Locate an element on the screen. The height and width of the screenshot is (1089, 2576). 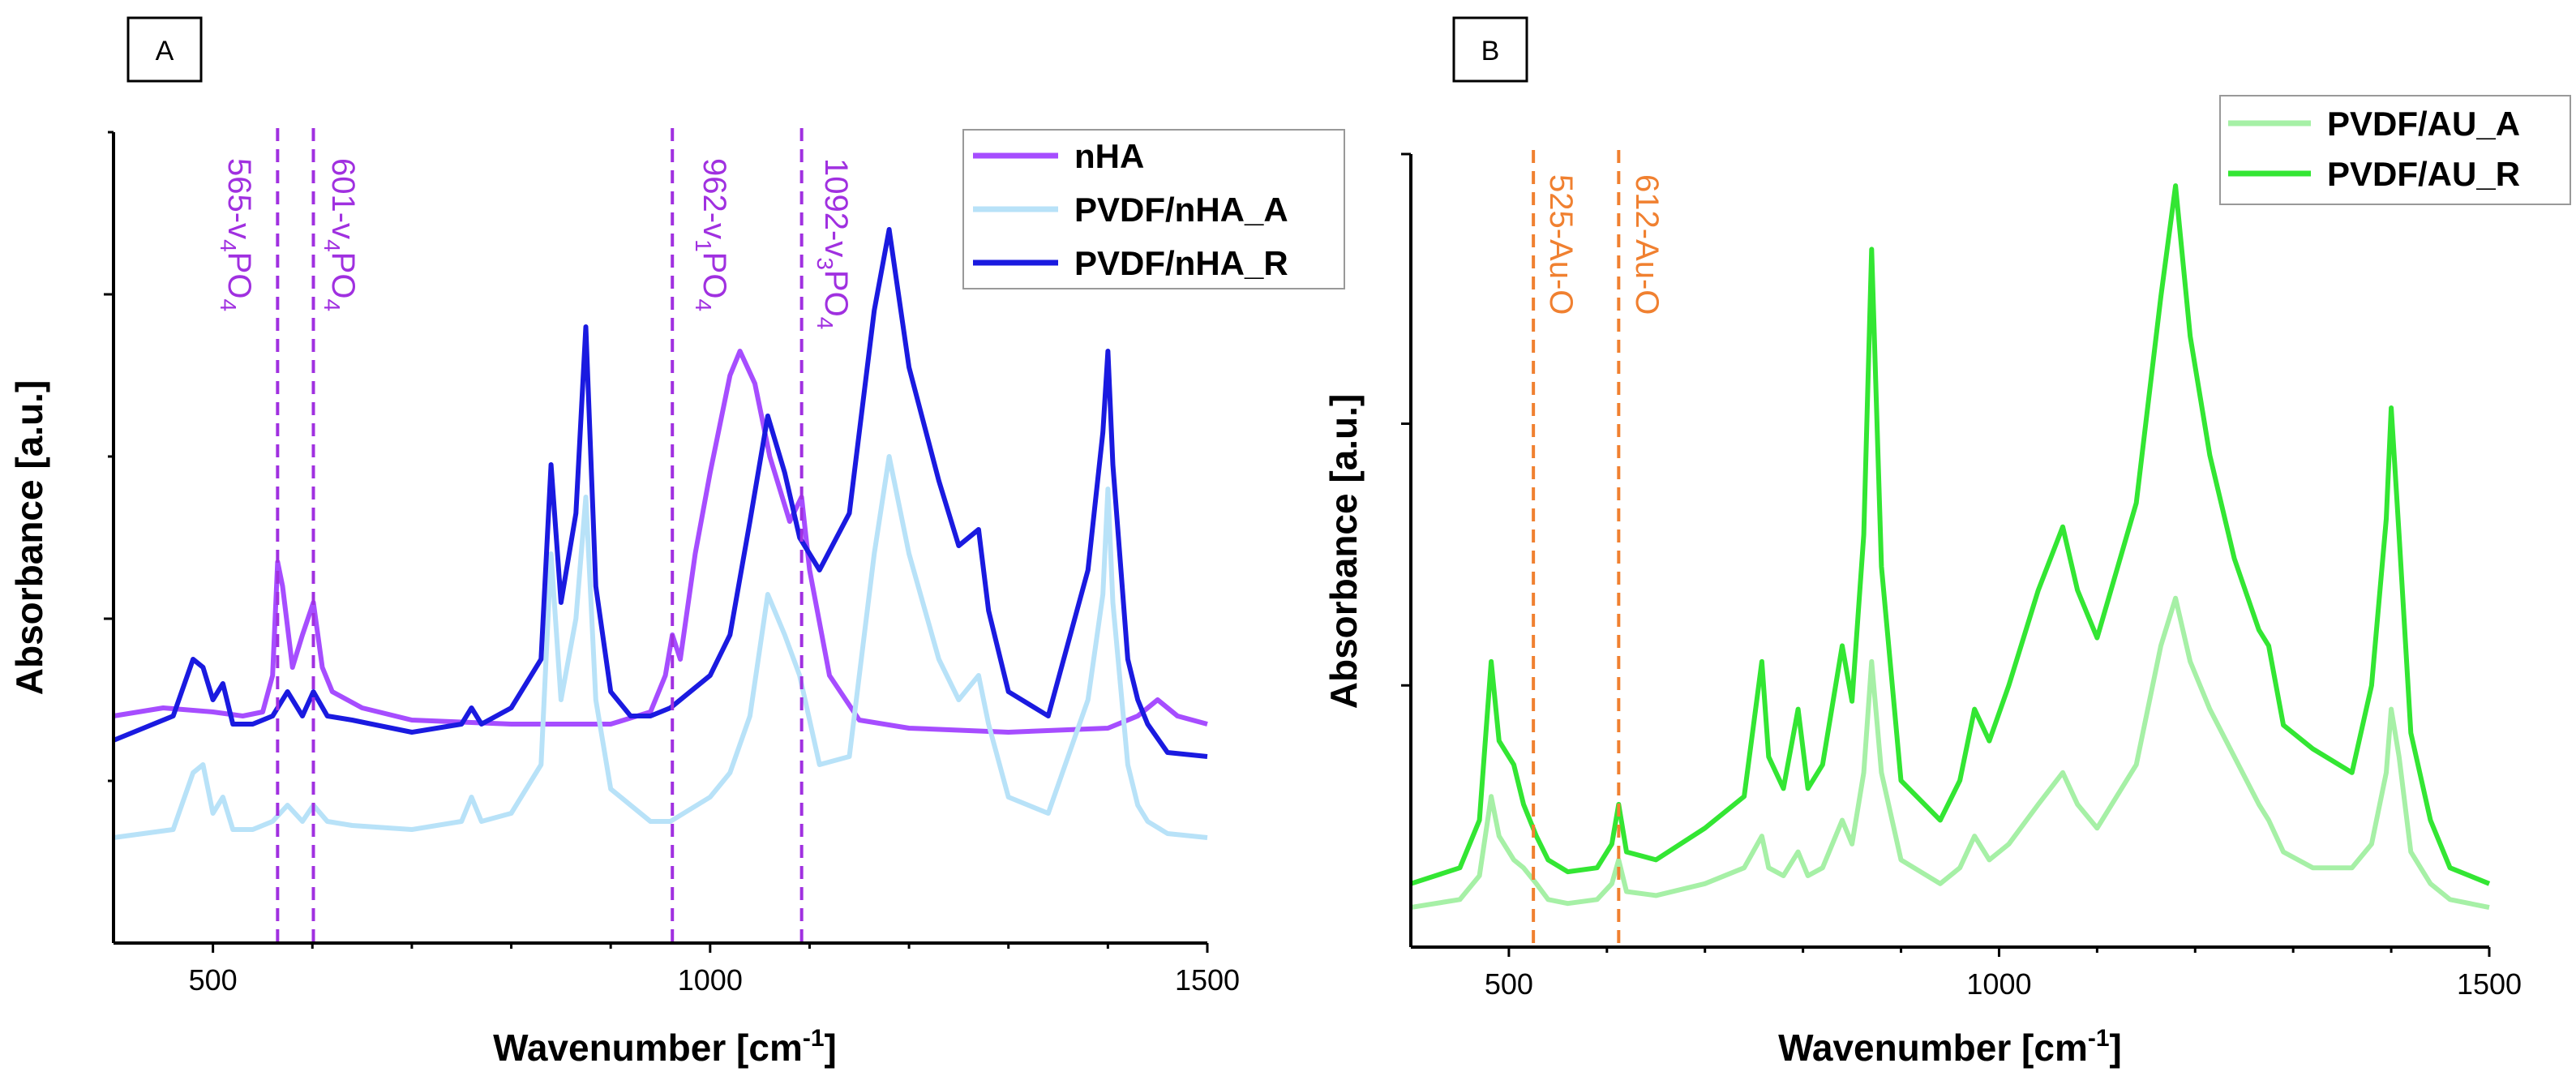
legend-label-pvdf-nha-a: PVDF/nHA_A is located at coordinates (1181, 210).